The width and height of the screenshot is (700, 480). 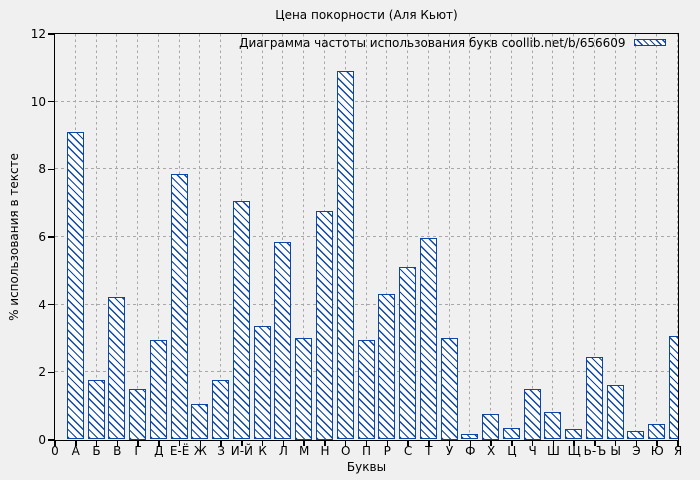 I want to click on x-tick-label: Ь-Ъ, so click(x=595, y=451).